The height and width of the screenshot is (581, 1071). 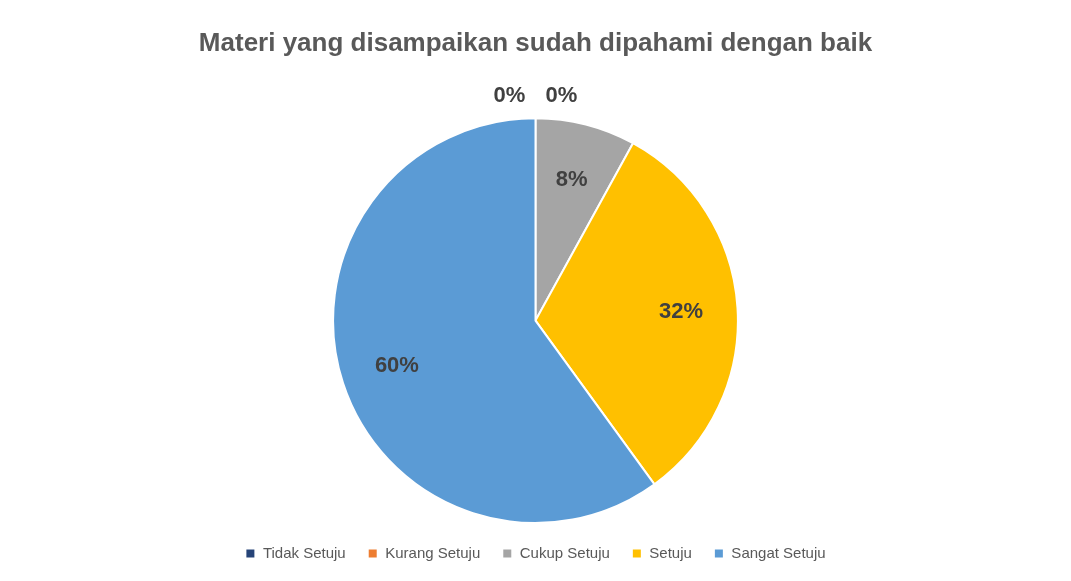 I want to click on data-label: 32%, so click(x=680, y=310).